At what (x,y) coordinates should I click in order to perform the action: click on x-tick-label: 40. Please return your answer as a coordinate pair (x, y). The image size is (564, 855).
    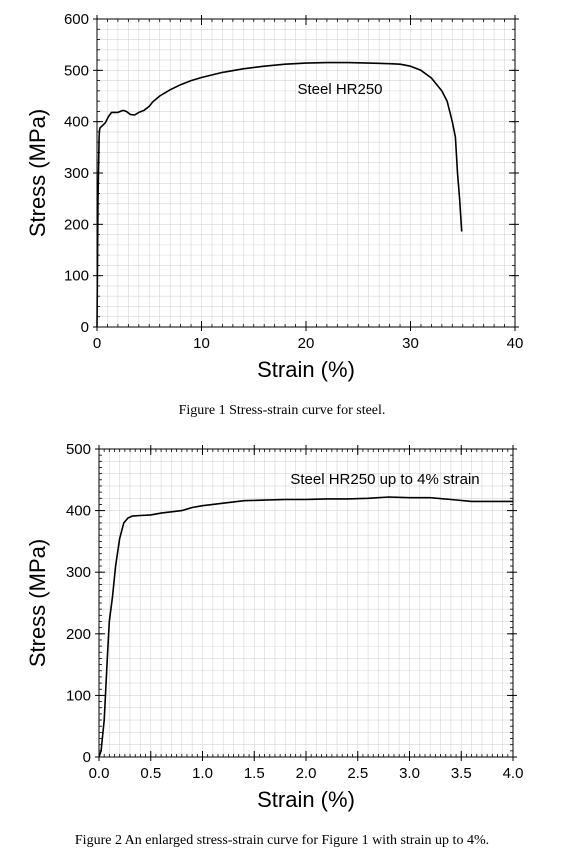
    Looking at the image, I should click on (515, 343).